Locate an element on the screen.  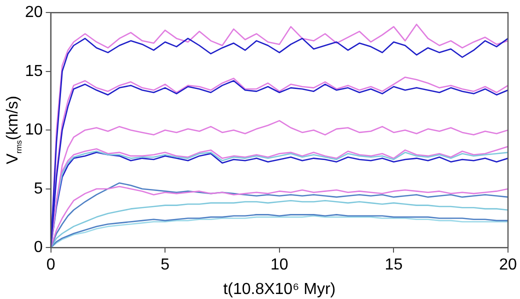
y-tick-label: 10 is located at coordinates (34, 130).